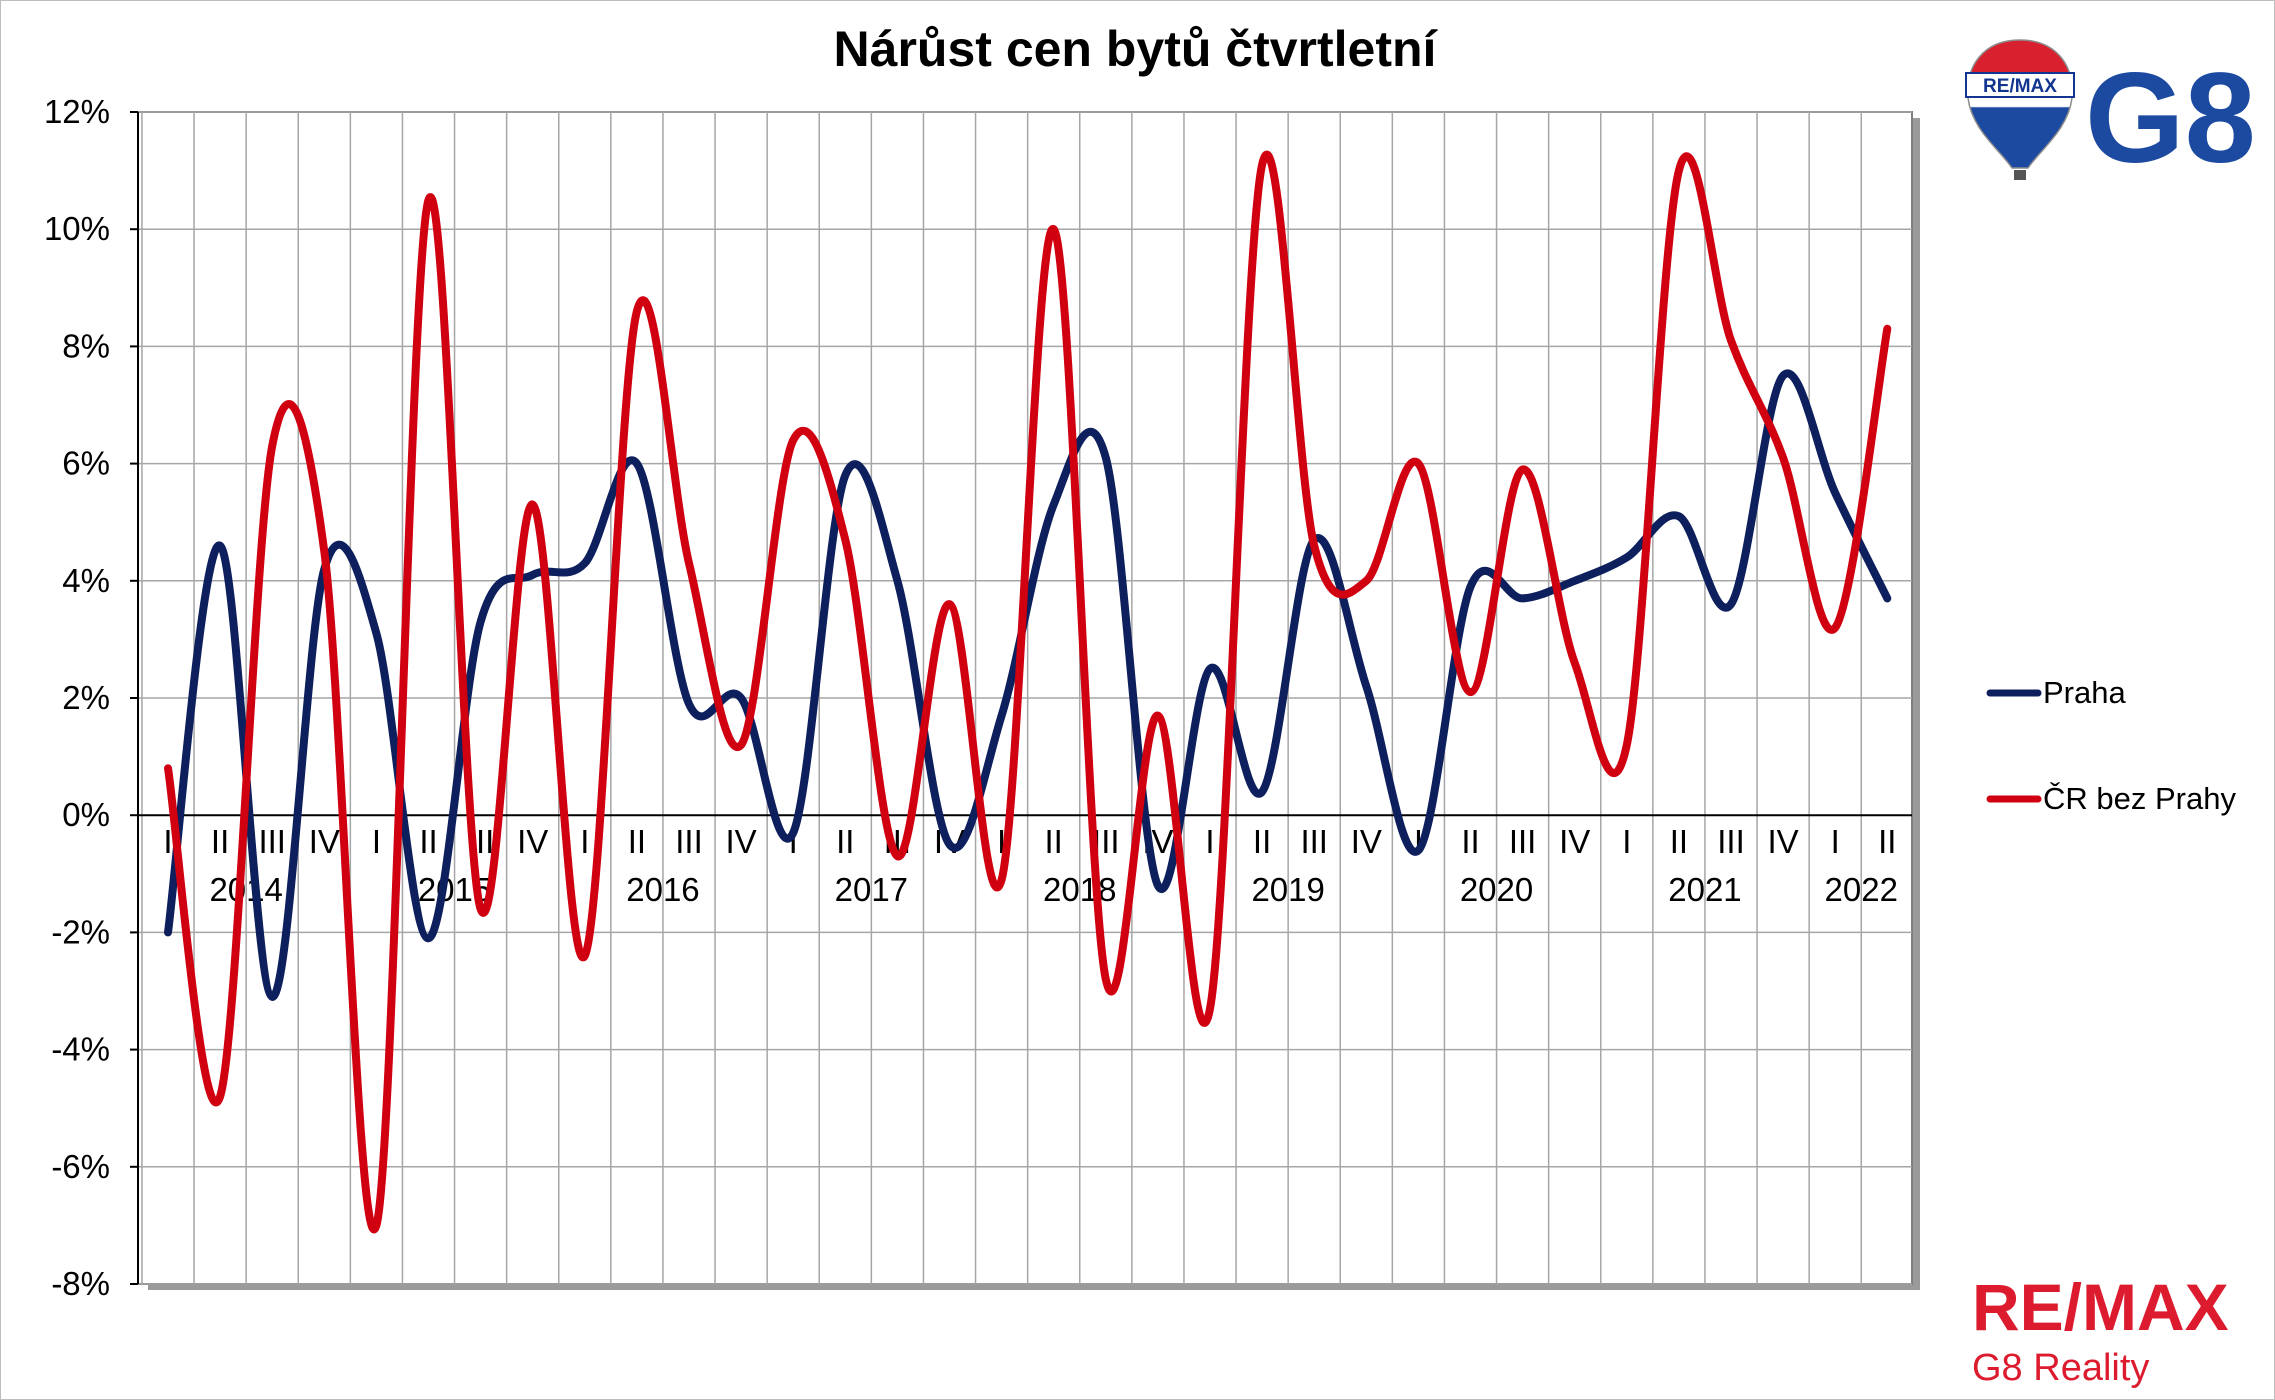  Describe the element at coordinates (1079, 889) in the screenshot. I see `year-label: 2018` at that location.